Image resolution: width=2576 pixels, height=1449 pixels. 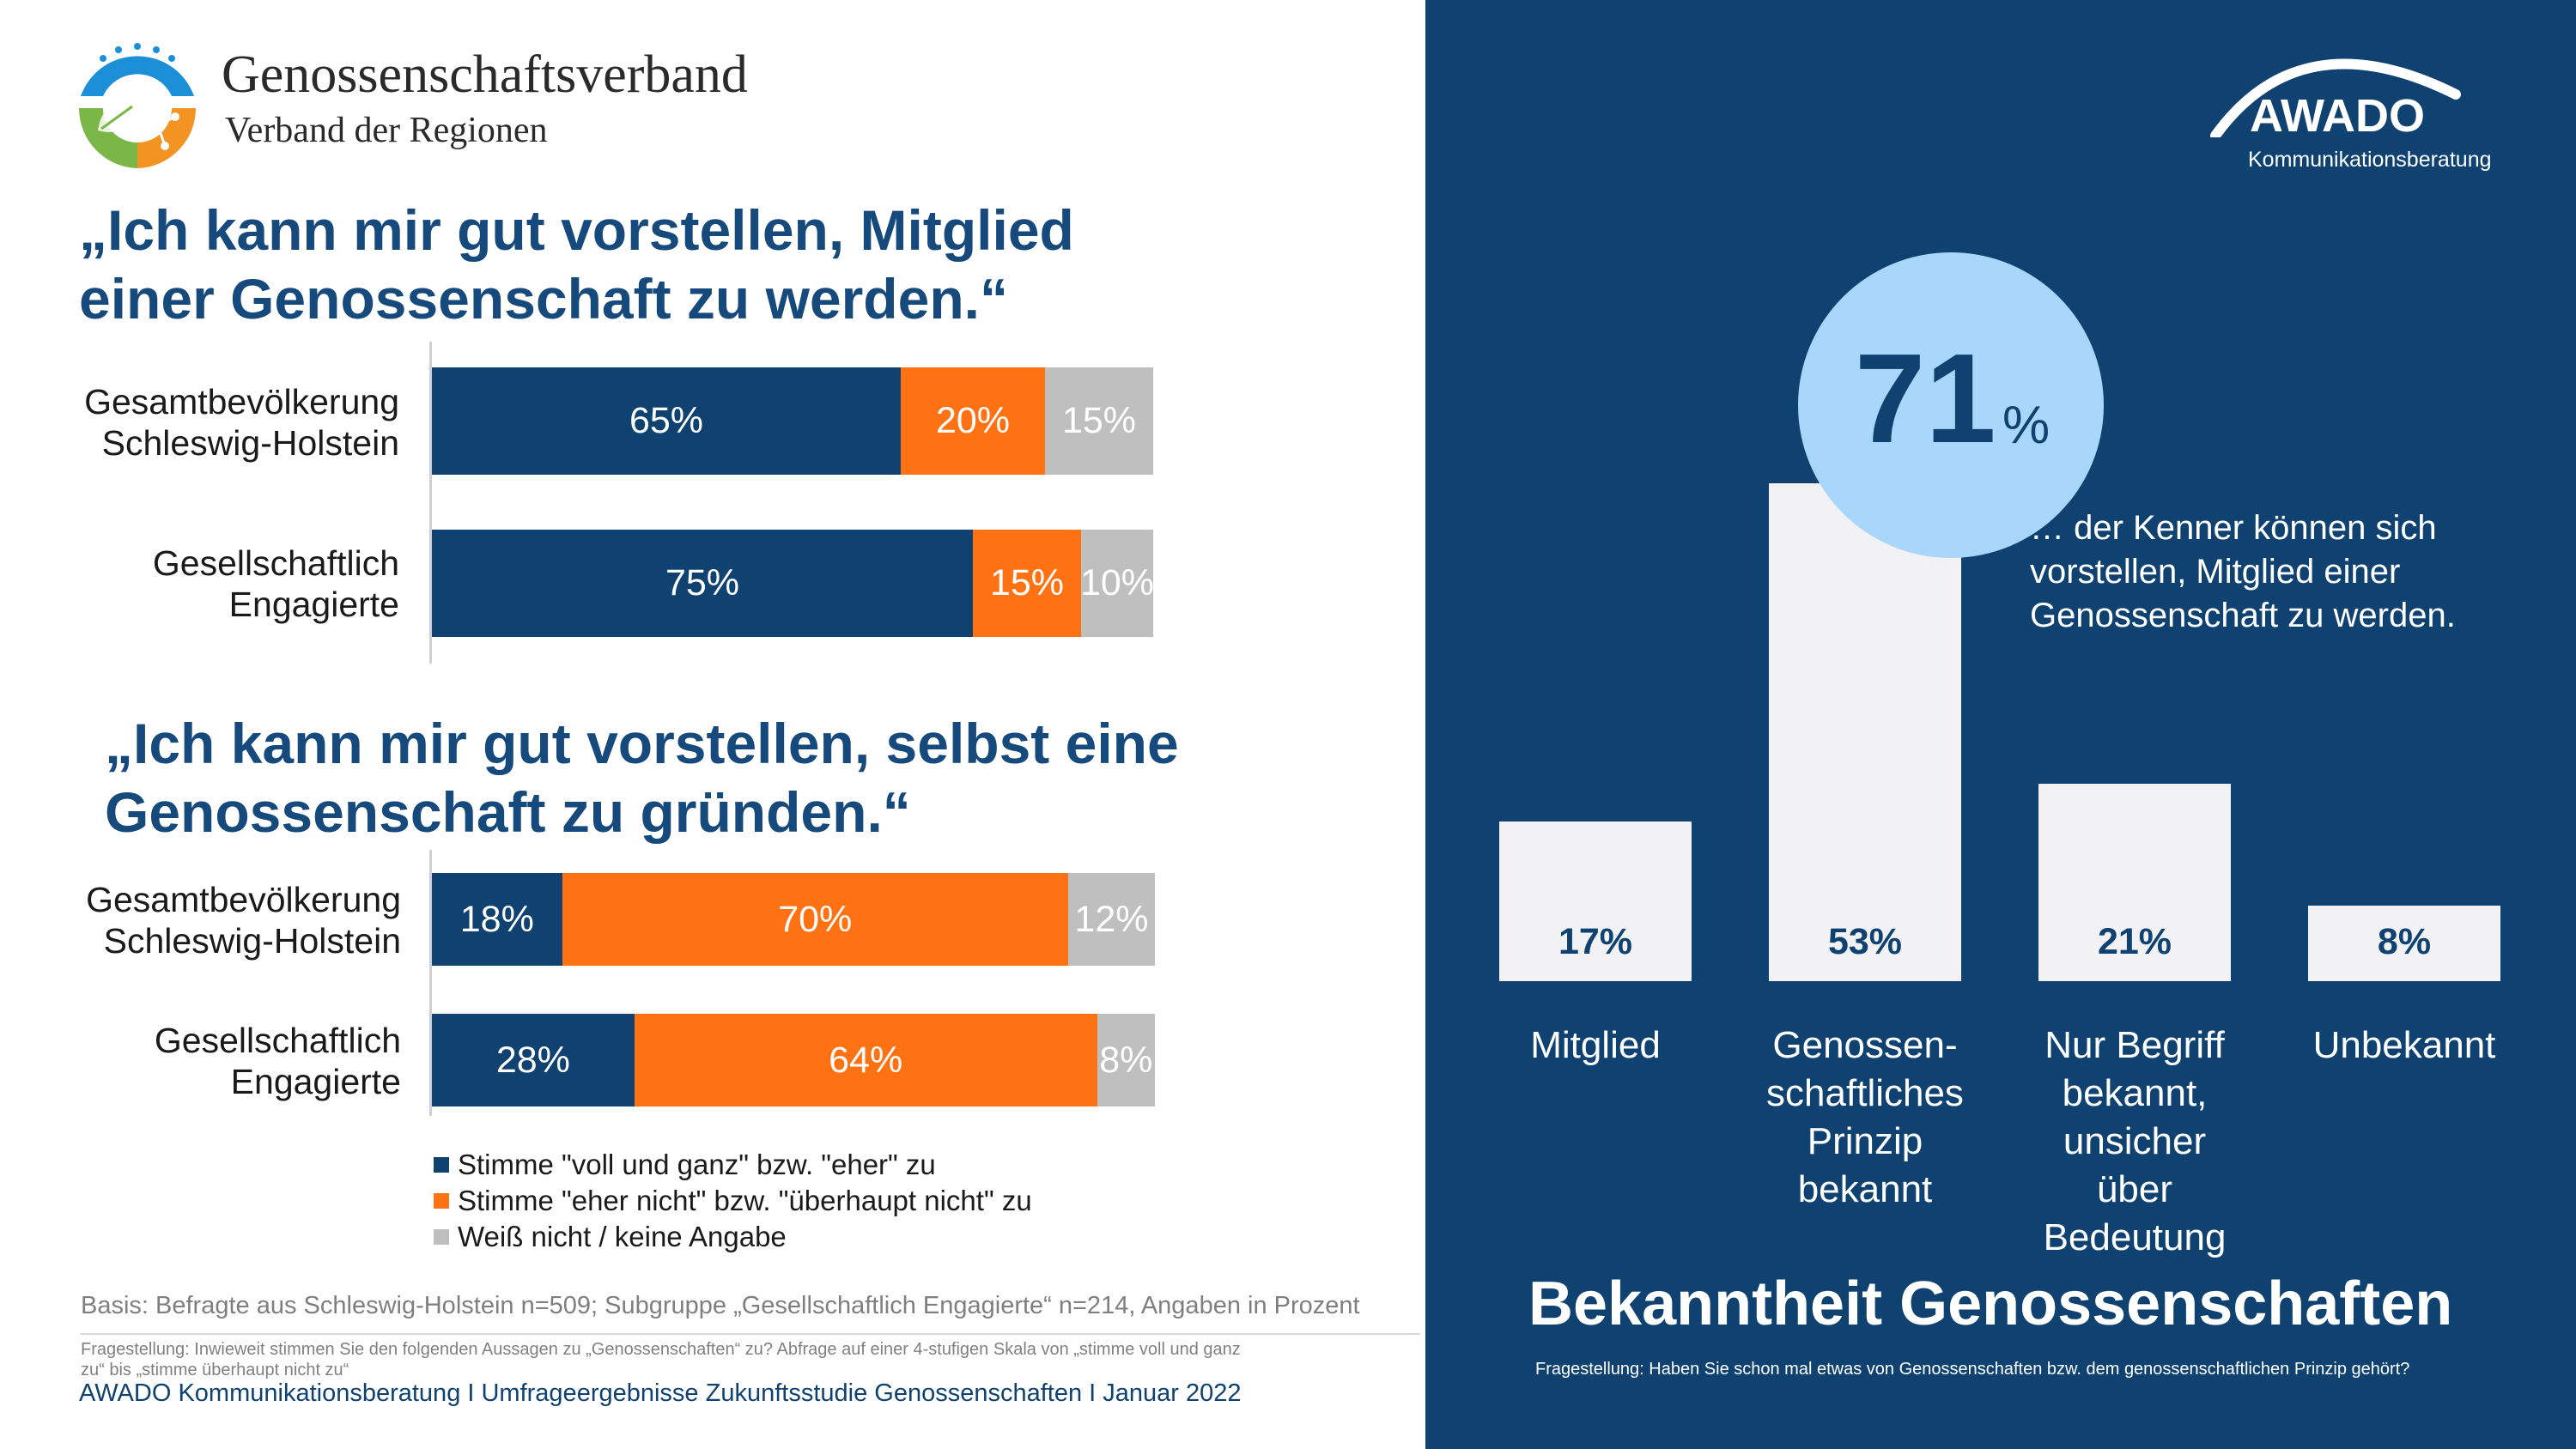 What do you see at coordinates (2134, 1189) in the screenshot?
I see `category-label-line: über` at bounding box center [2134, 1189].